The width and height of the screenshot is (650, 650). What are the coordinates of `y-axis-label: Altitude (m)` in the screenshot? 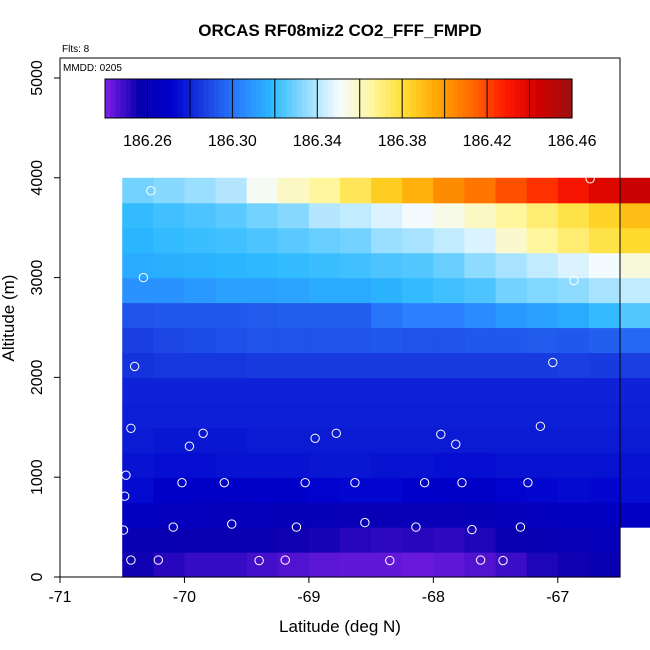 It's located at (9, 318).